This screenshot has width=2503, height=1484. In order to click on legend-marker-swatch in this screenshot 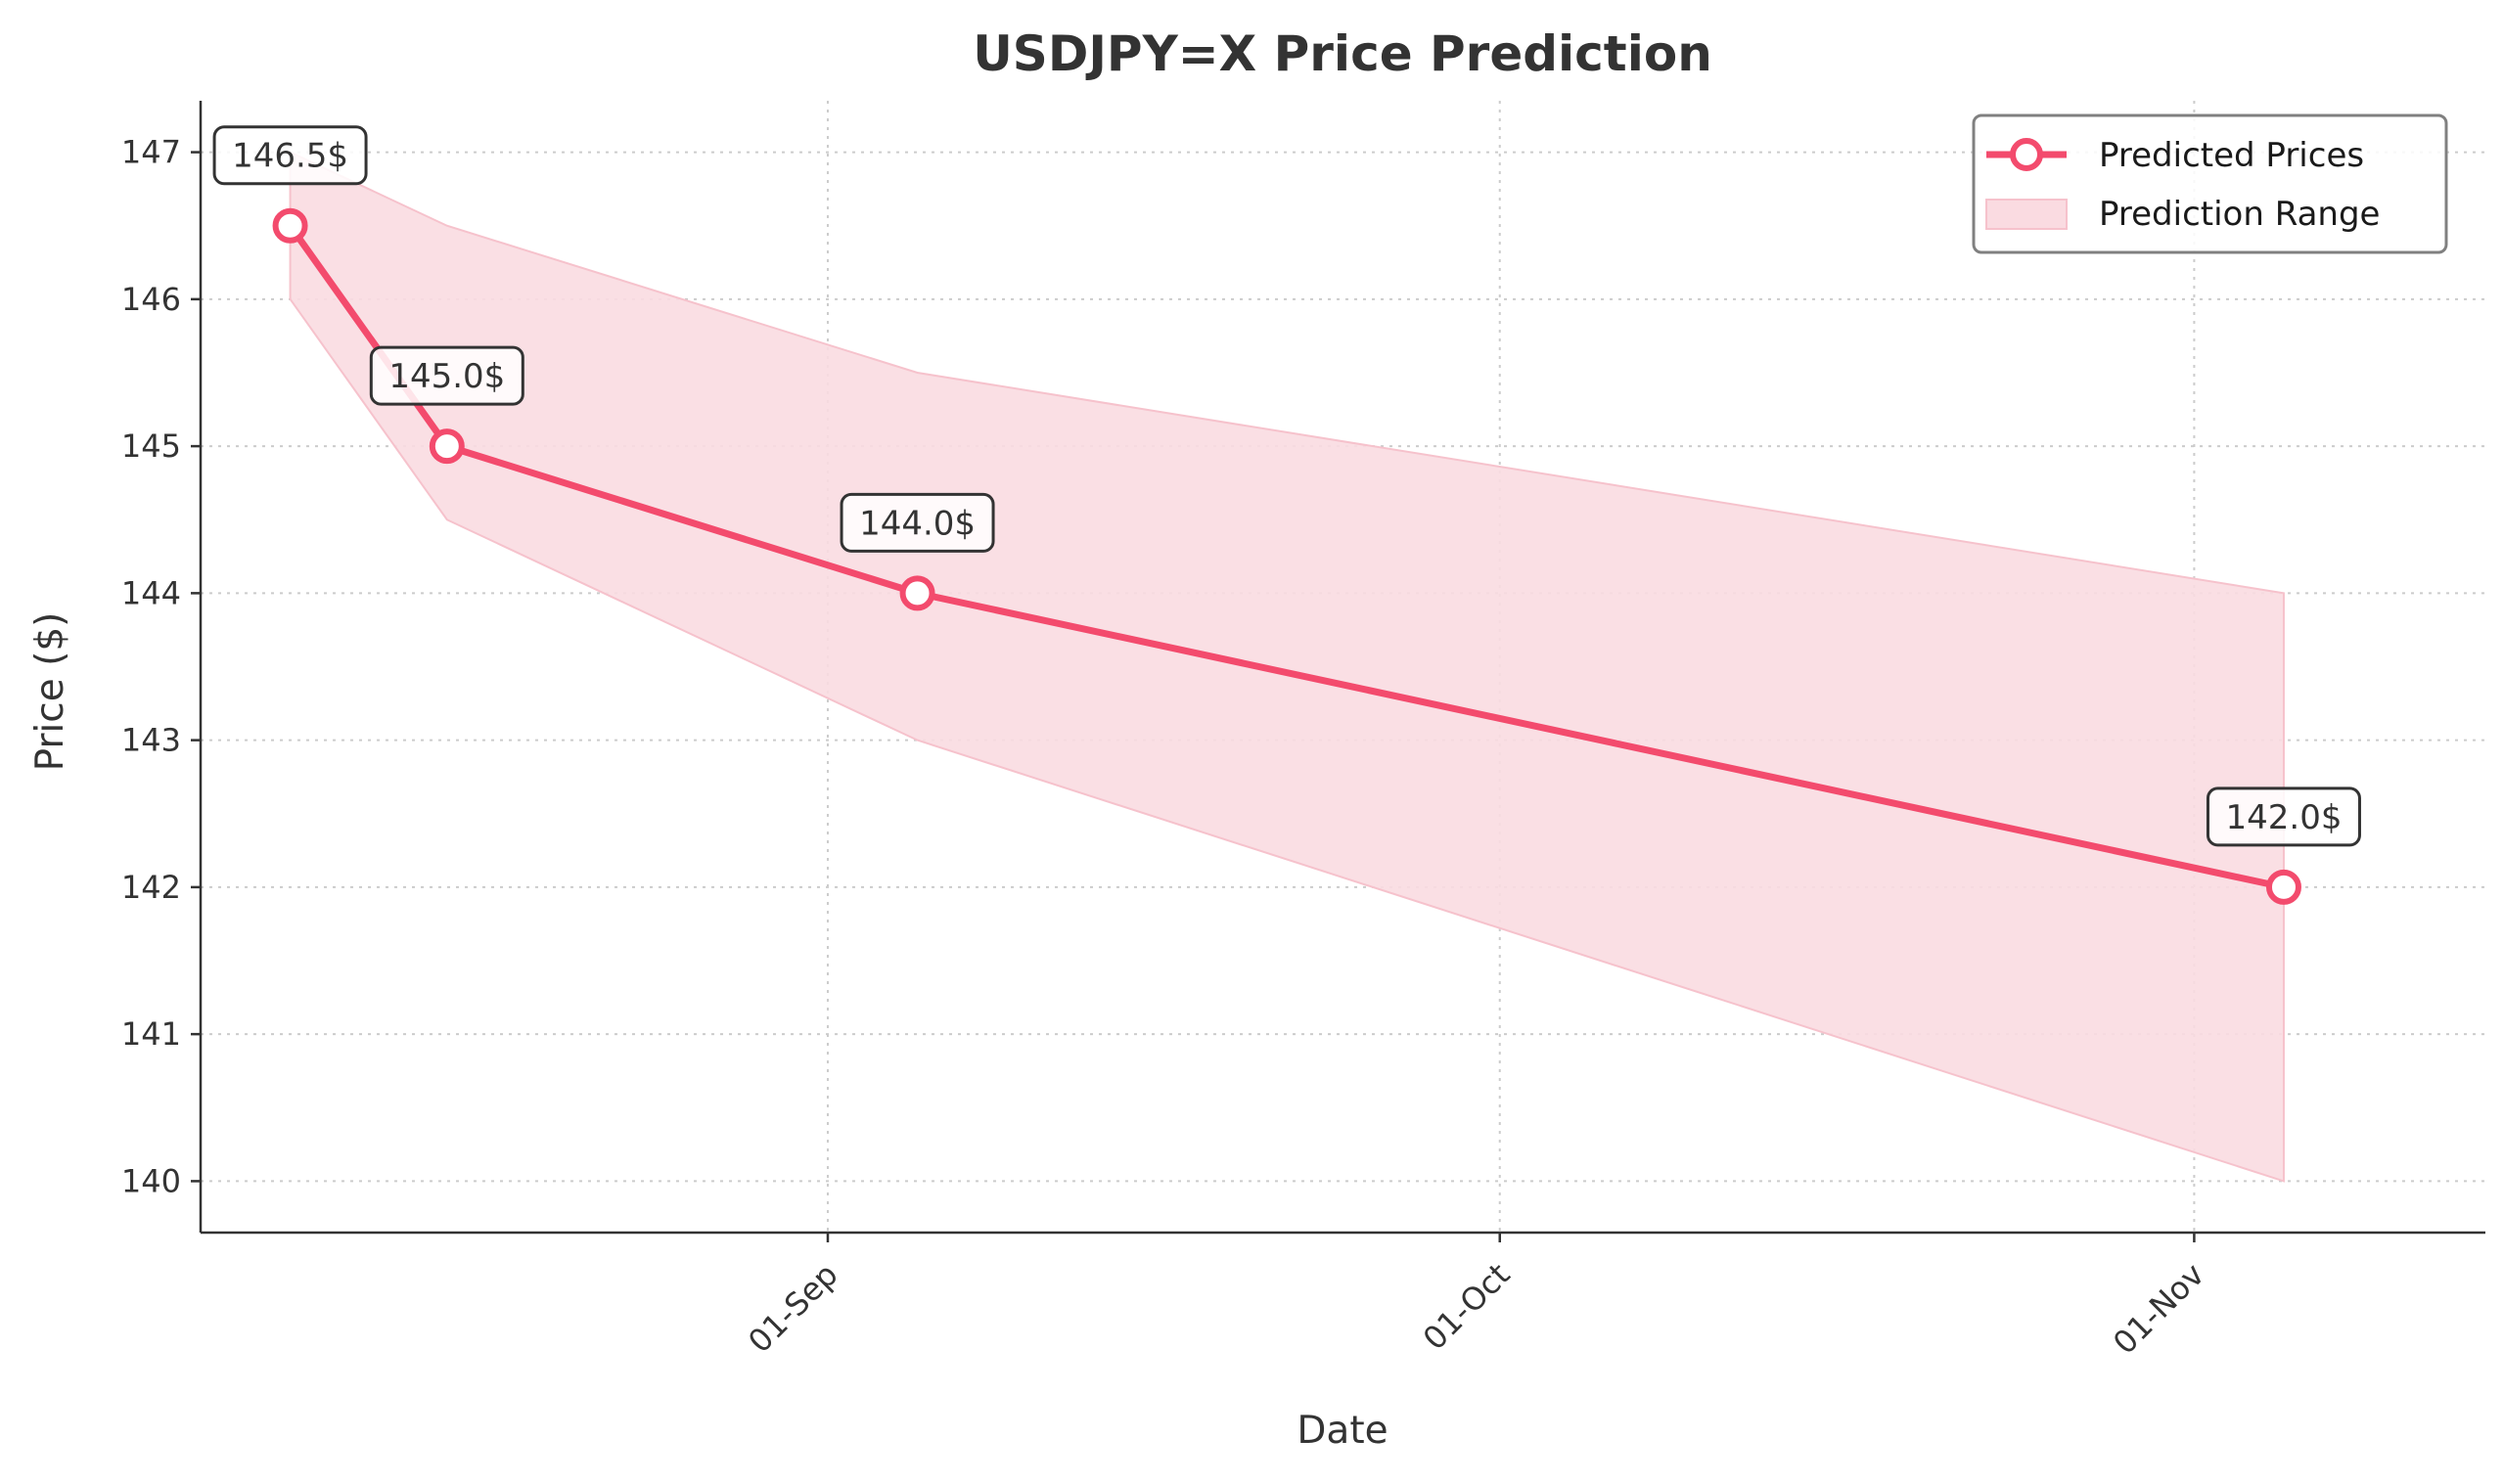, I will do `click(2026, 154)`.